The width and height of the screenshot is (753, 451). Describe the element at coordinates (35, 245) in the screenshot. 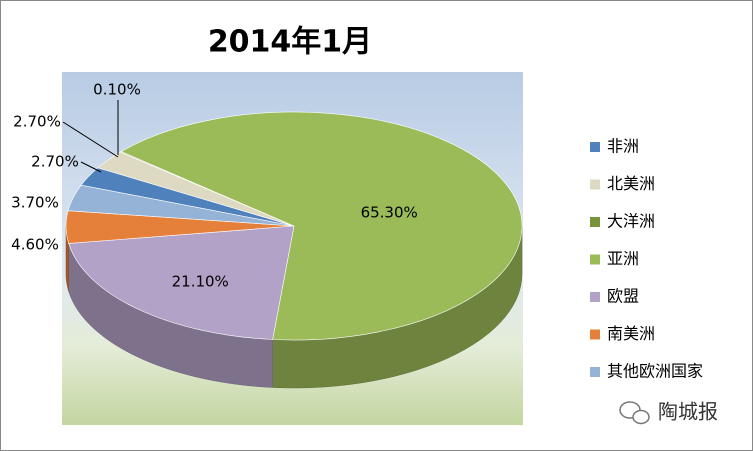

I see `data-label: 4.60%` at that location.